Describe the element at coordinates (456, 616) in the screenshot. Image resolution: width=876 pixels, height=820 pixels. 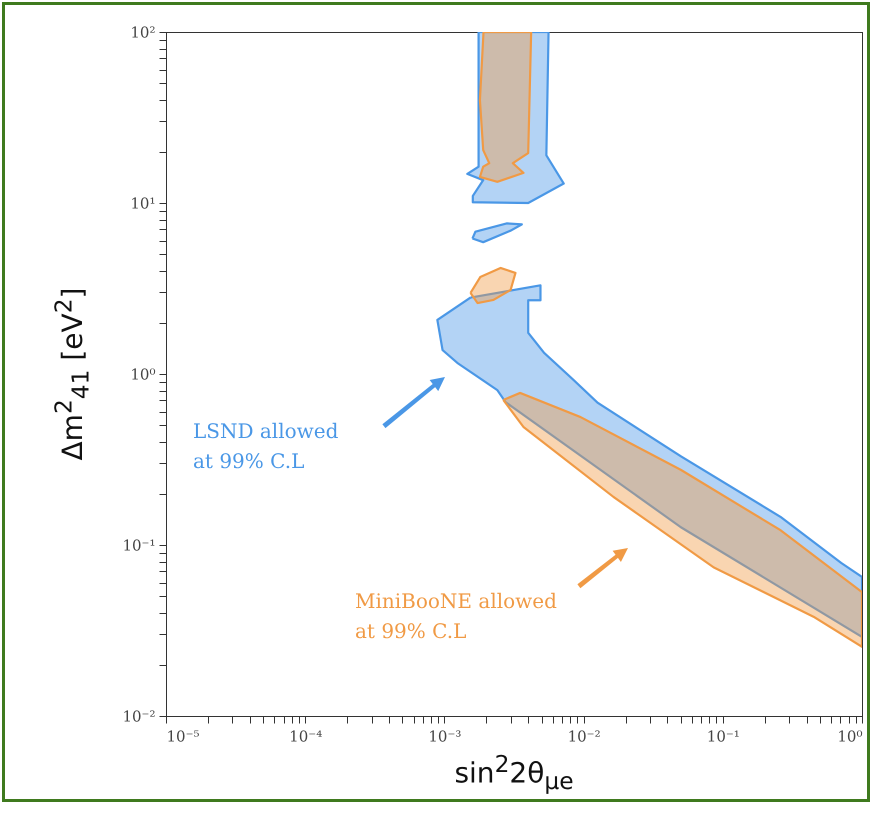
I see `annotation: MiniBooNE allowed at 99% C.L` at that location.